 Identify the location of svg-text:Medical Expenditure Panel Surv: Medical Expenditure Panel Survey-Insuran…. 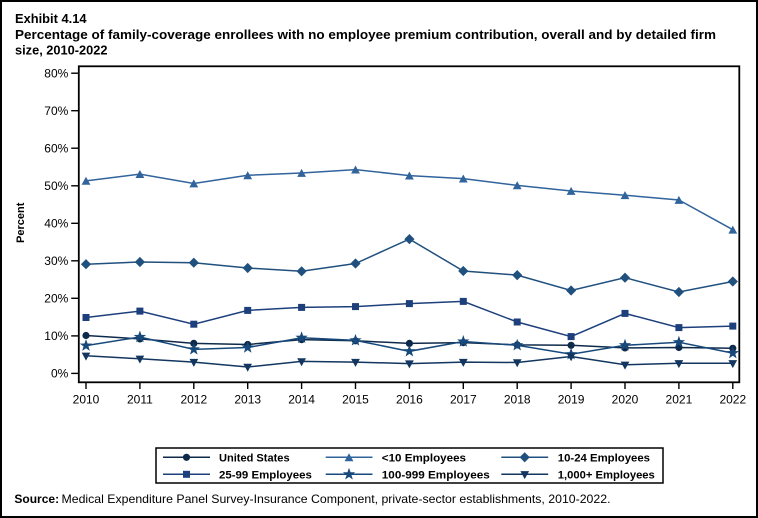
(336, 499).